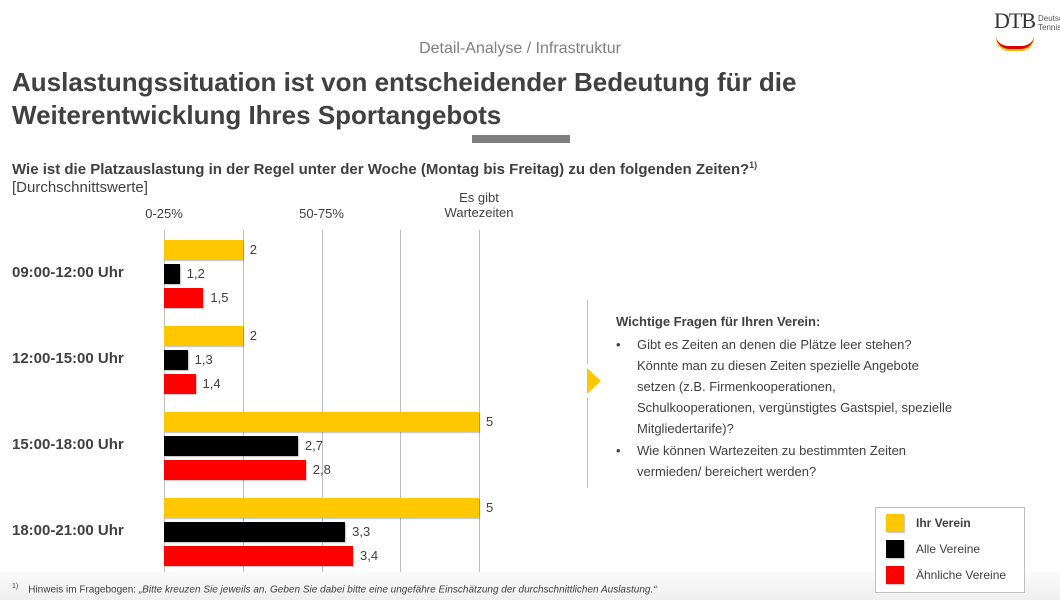  What do you see at coordinates (68, 444) in the screenshot?
I see `category-label: 15:00-18:00 Uhr` at bounding box center [68, 444].